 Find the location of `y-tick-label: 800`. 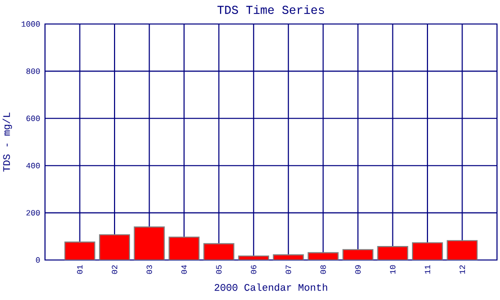

y-tick-label: 800 is located at coordinates (33, 71).